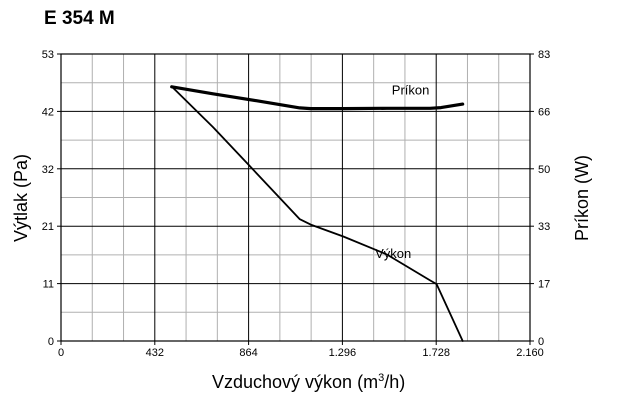 This screenshot has height=411, width=620. I want to click on x-tick-label: 1.296, so click(343, 353).